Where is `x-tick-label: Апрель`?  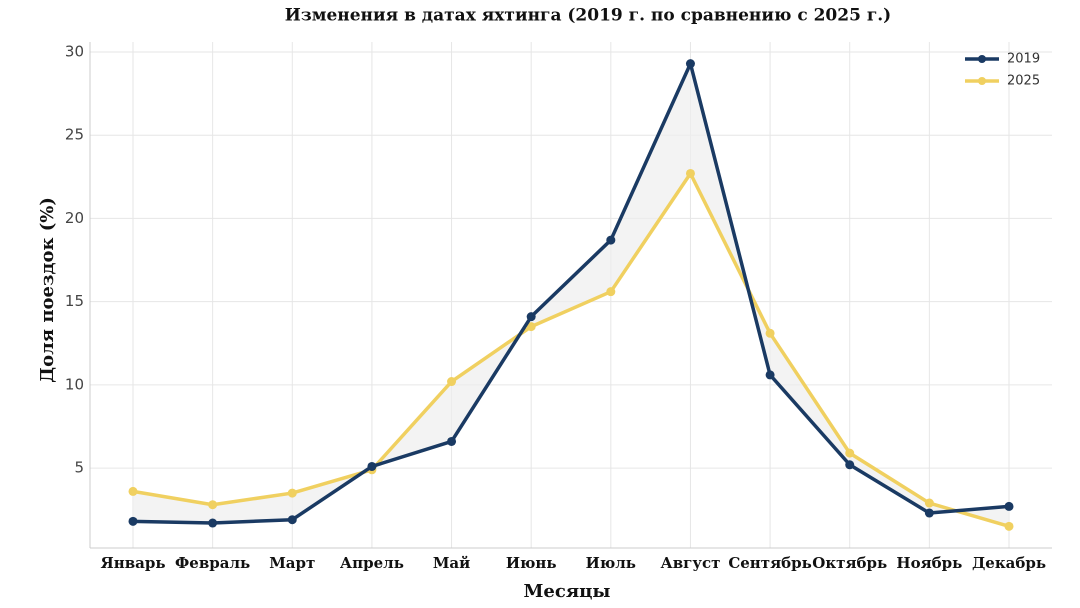 x-tick-label: Апрель is located at coordinates (372, 563).